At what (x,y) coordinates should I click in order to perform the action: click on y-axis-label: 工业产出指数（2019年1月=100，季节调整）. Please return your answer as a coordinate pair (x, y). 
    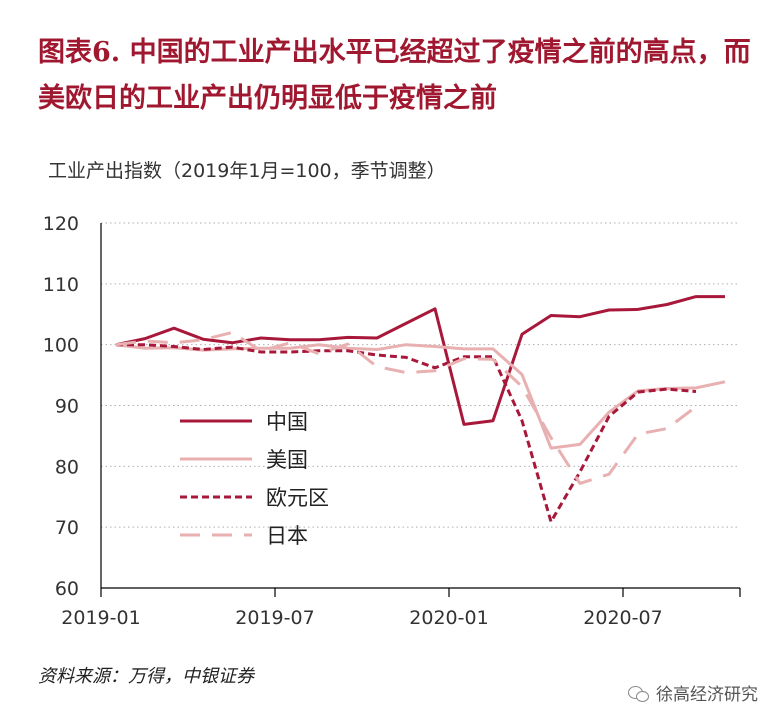
    Looking at the image, I should click on (247, 171).